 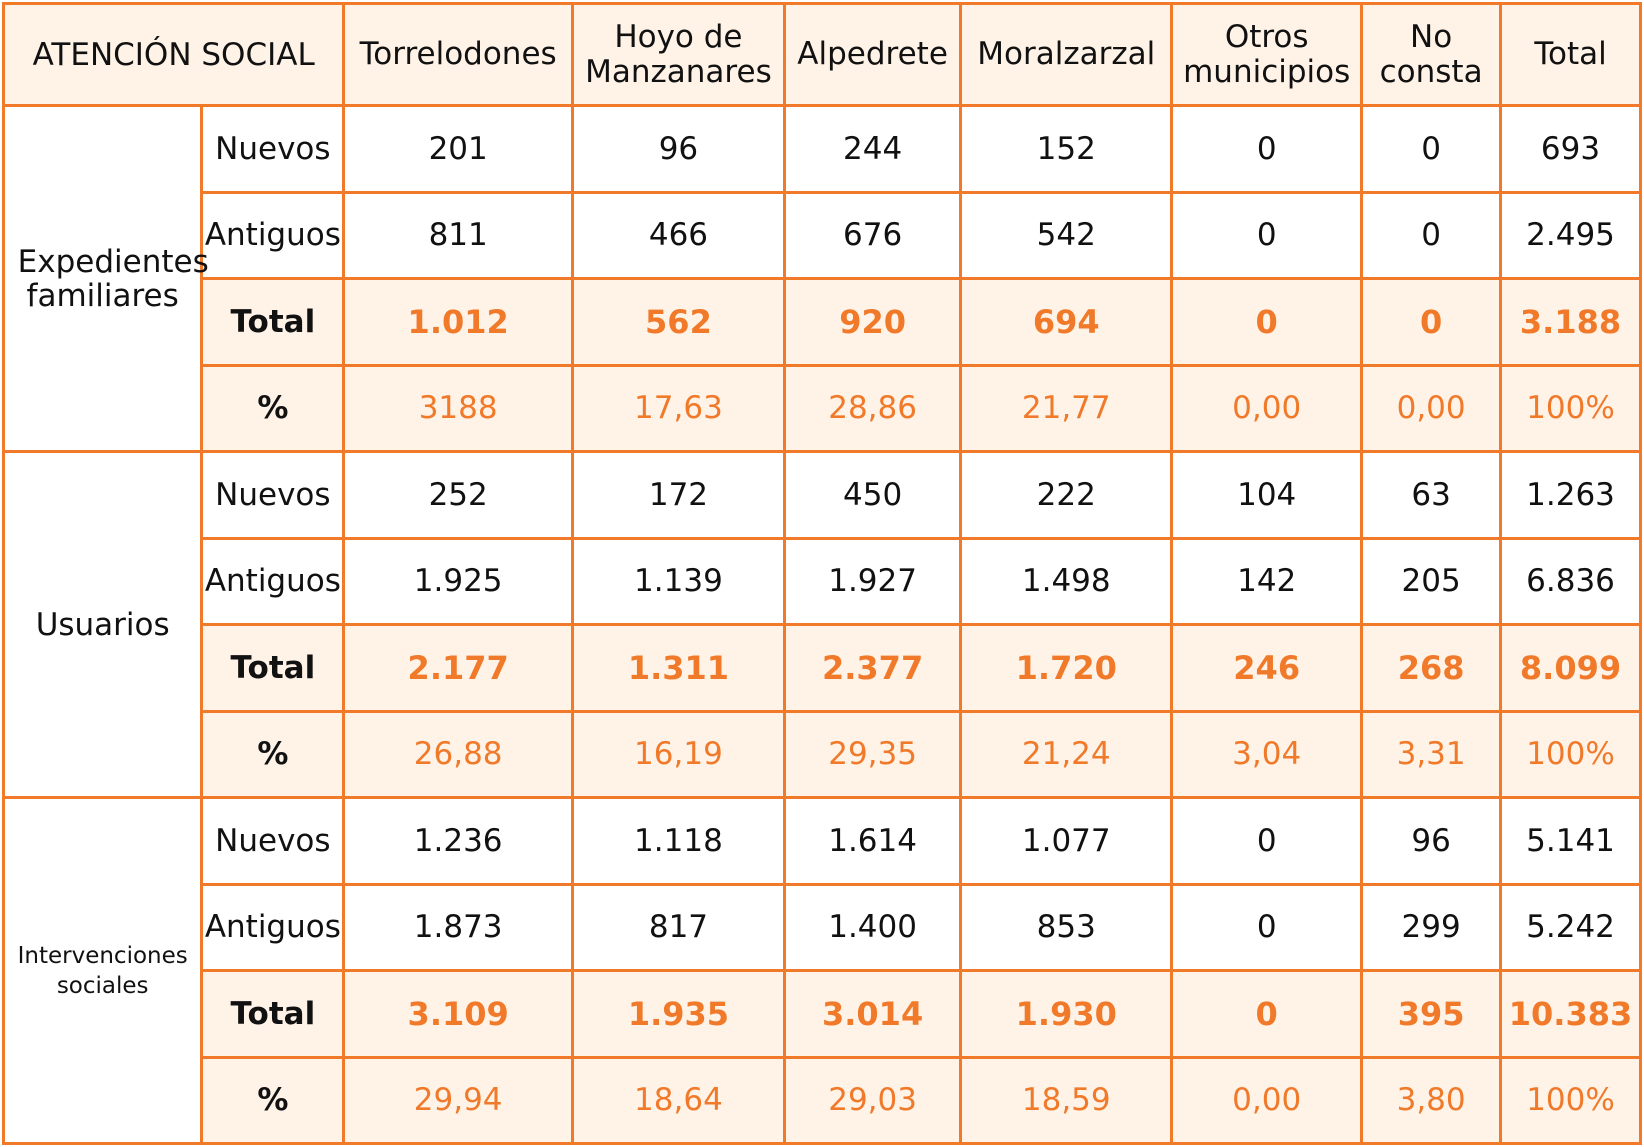 What do you see at coordinates (1570, 235) in the screenshot?
I see `cell-expedientes-familiares-antiguos-total: 2.495` at bounding box center [1570, 235].